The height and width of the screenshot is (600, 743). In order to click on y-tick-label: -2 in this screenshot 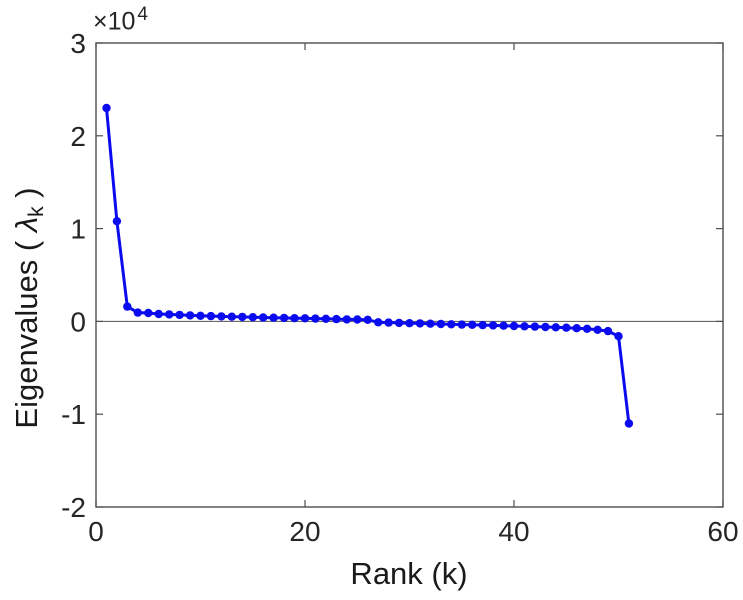, I will do `click(73, 507)`.